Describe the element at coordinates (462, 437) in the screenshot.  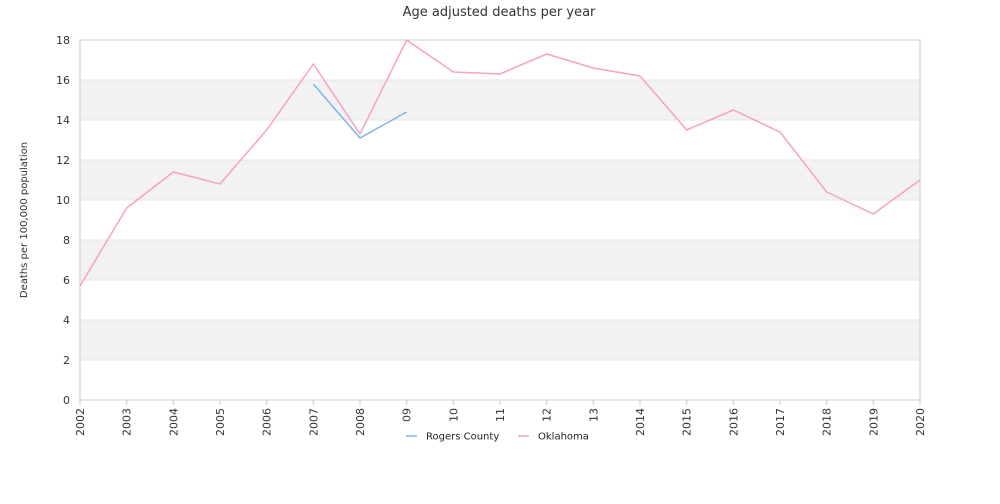
I see `legend-label: Rogers County` at that location.